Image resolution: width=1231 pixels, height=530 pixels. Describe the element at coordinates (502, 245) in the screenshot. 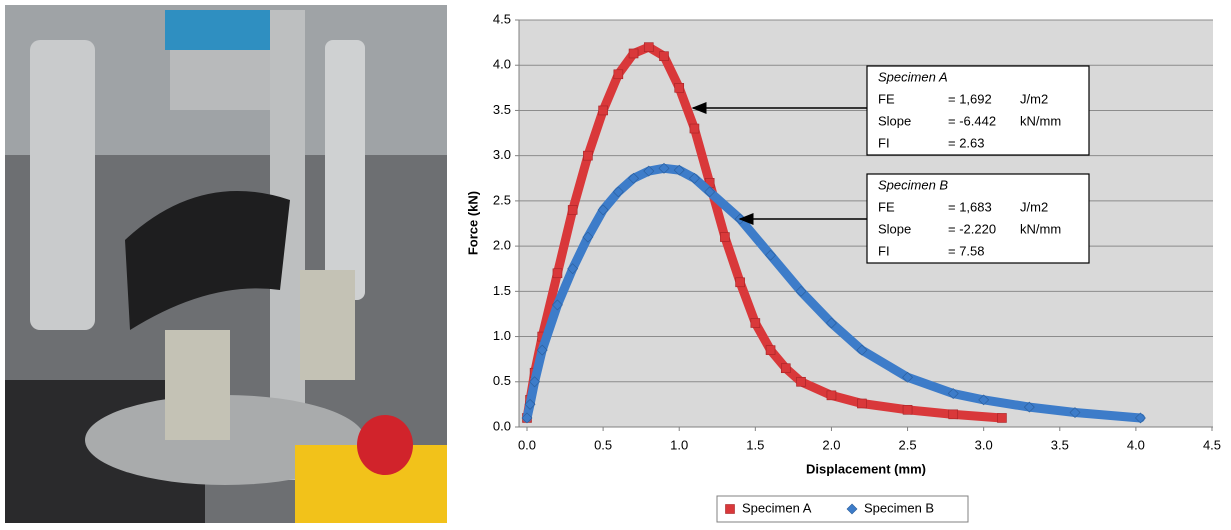

I see `y-tick-label: 2.0` at that location.